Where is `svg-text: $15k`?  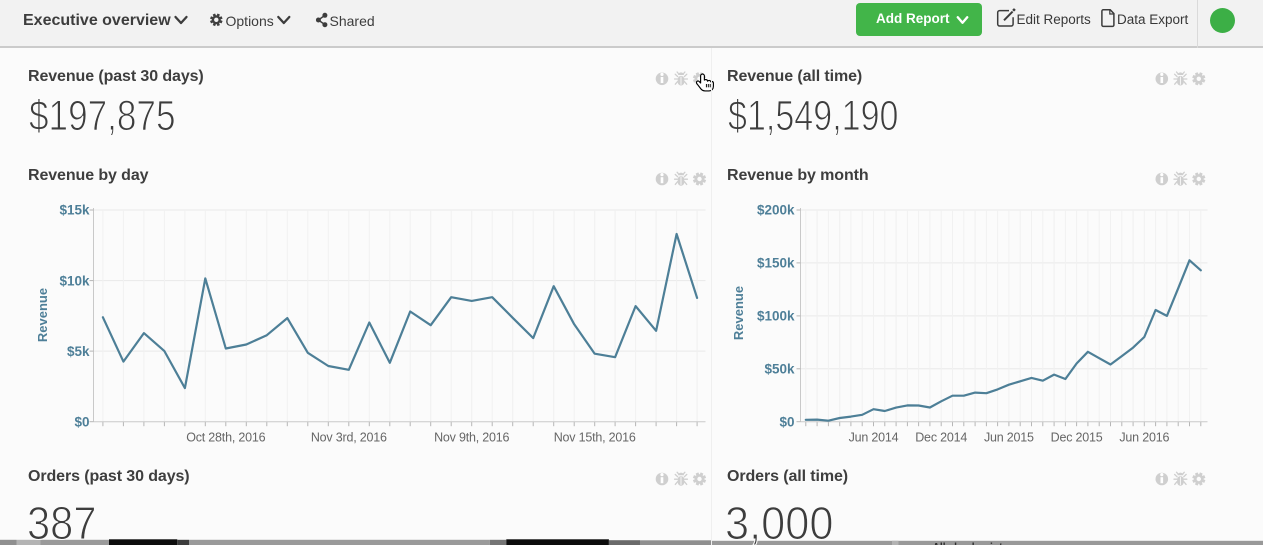 svg-text: $15k is located at coordinates (74, 210).